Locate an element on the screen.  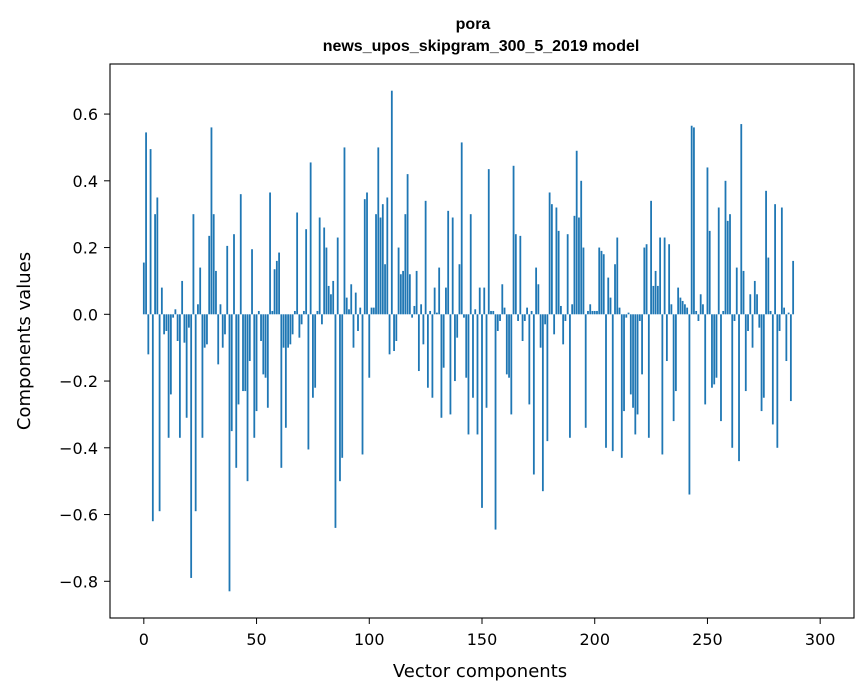
y-tick-label: 0.0 is located at coordinates (85, 314).